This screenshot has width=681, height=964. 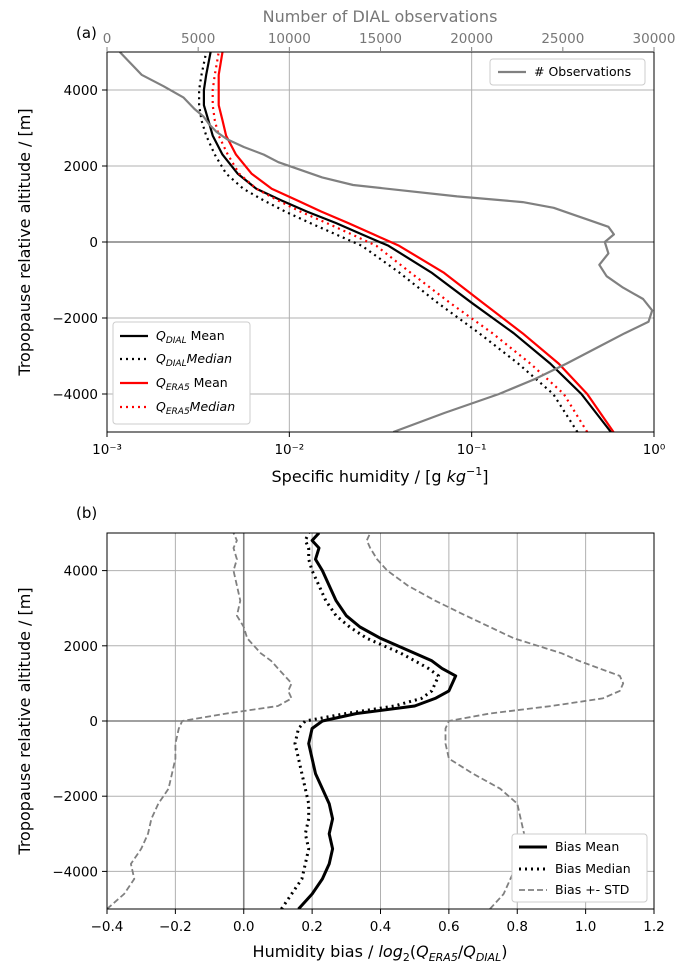 I want to click on top-tick-label: 0, so click(x=107, y=39).